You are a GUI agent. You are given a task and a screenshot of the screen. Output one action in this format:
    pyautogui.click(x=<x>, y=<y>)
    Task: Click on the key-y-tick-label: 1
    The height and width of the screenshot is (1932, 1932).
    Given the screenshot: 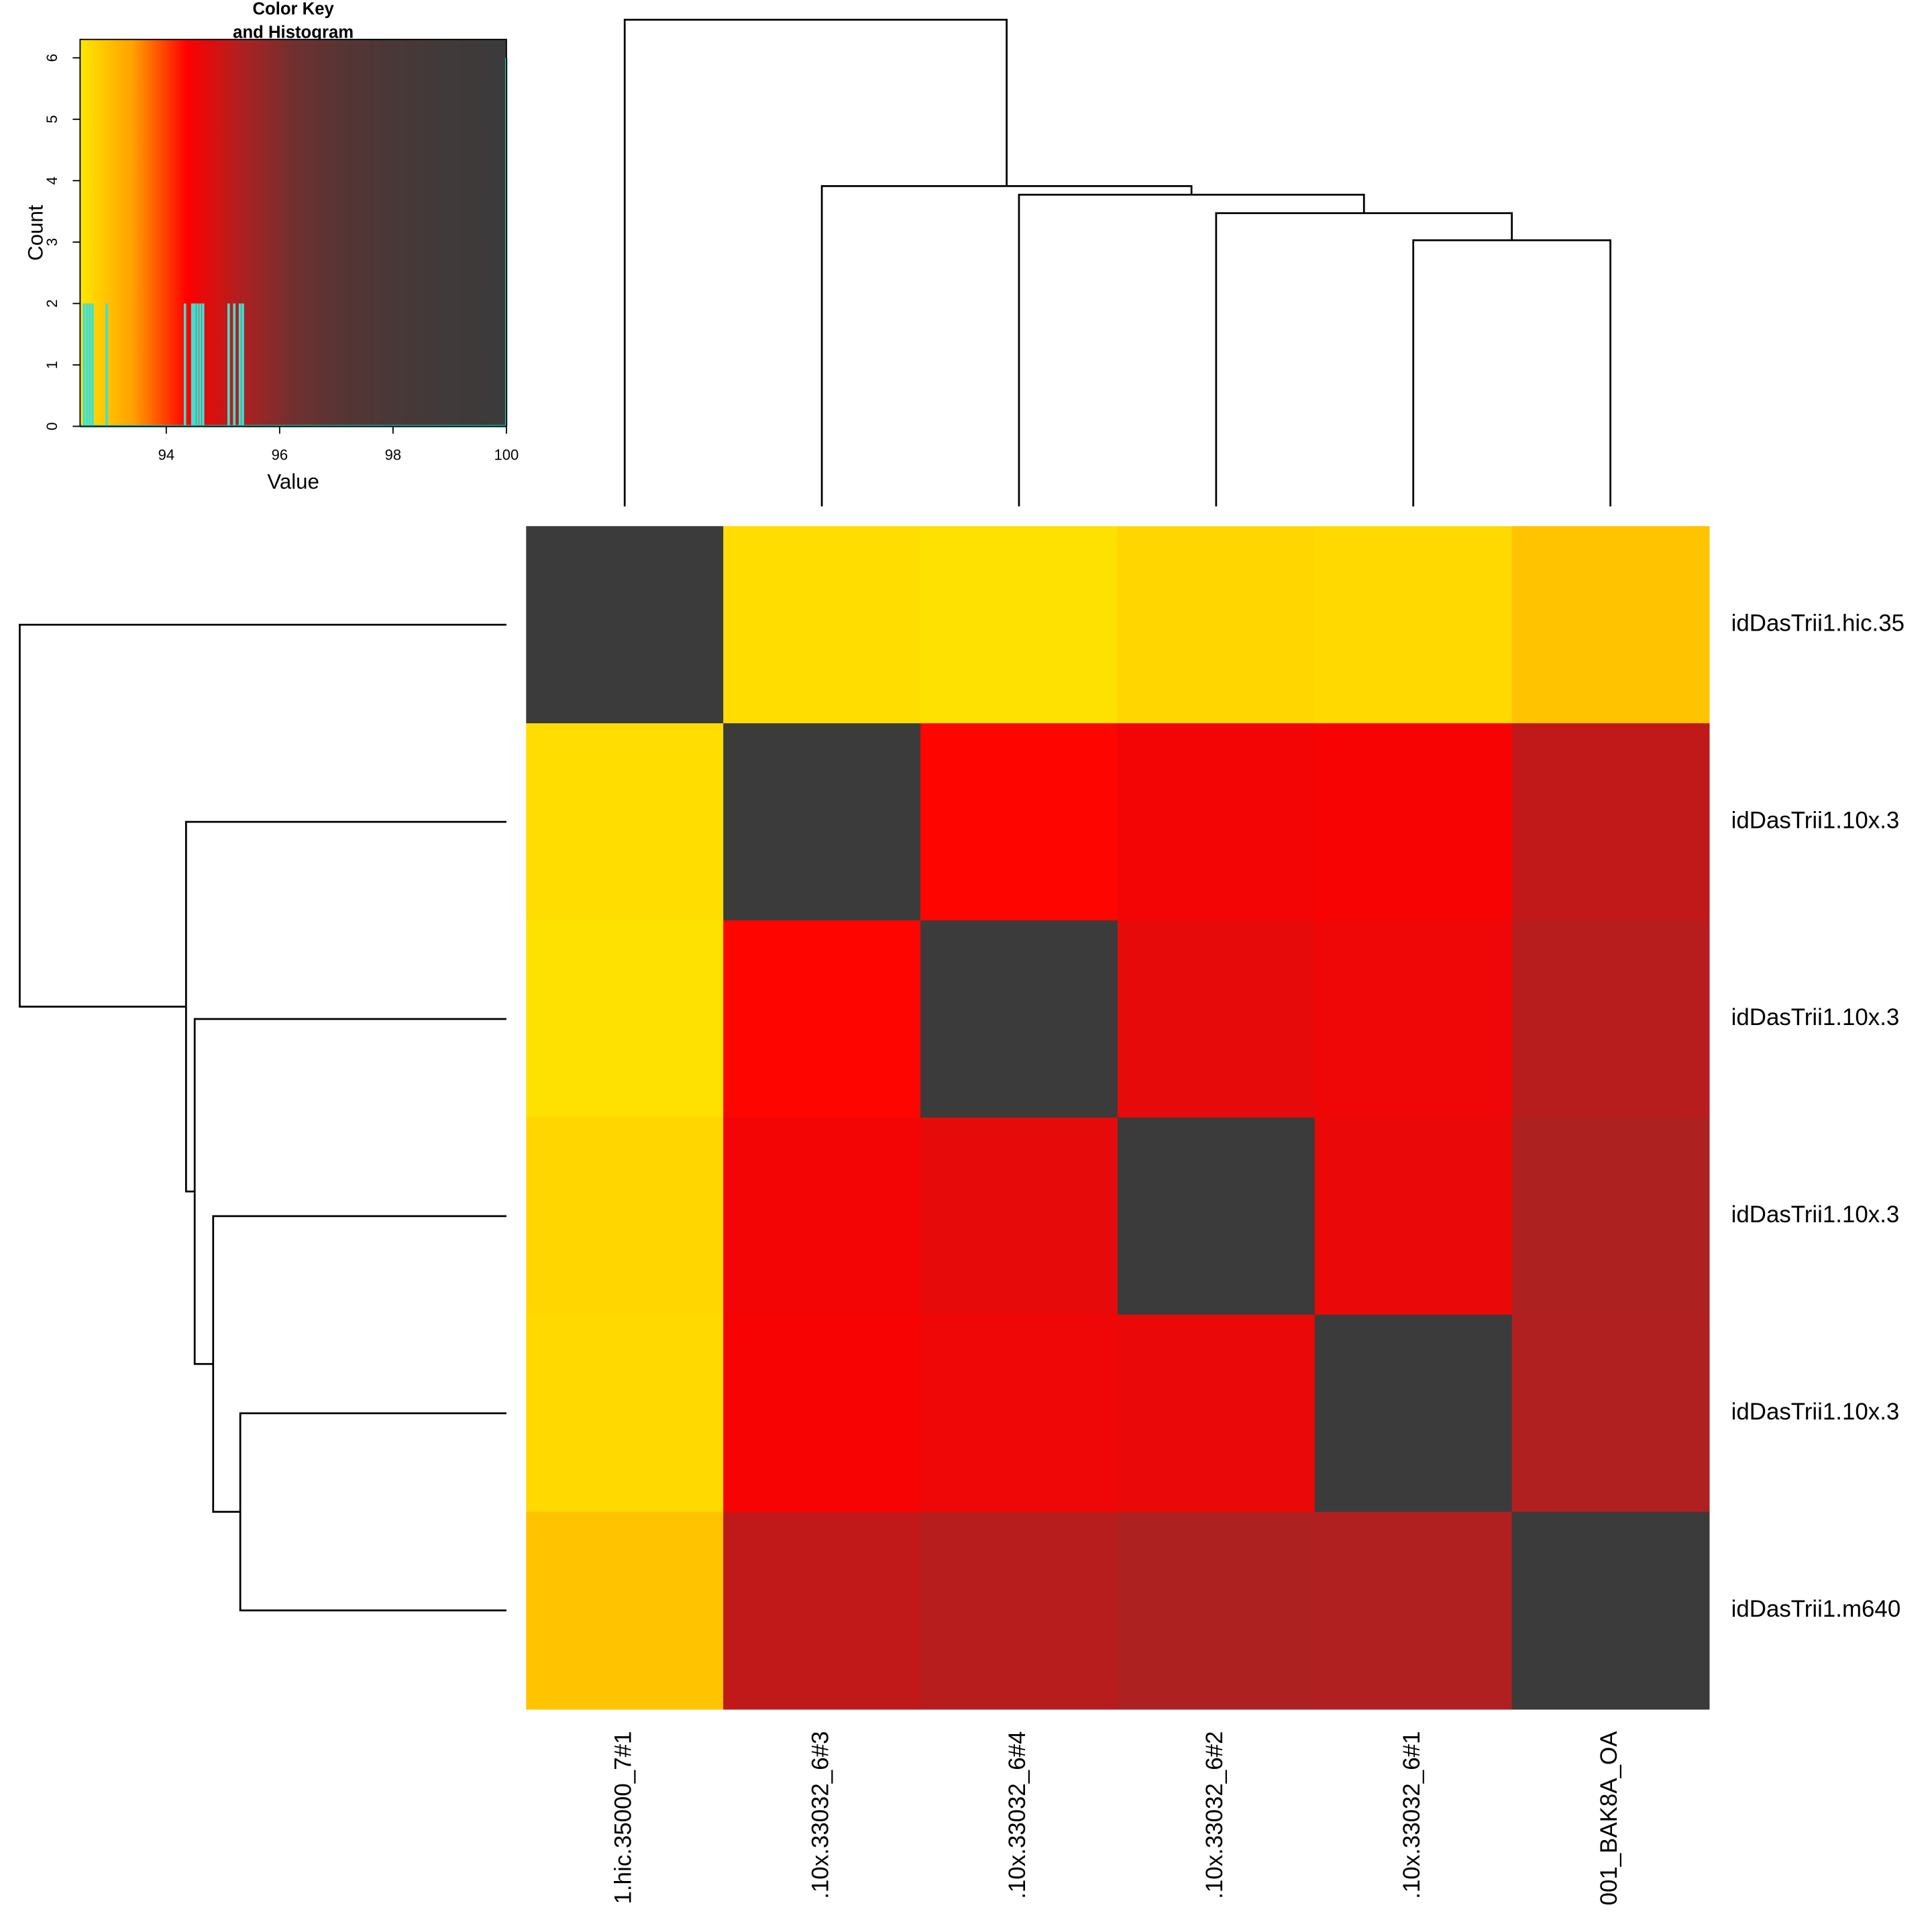 What is the action you would take?
    pyautogui.click(x=52, y=365)
    